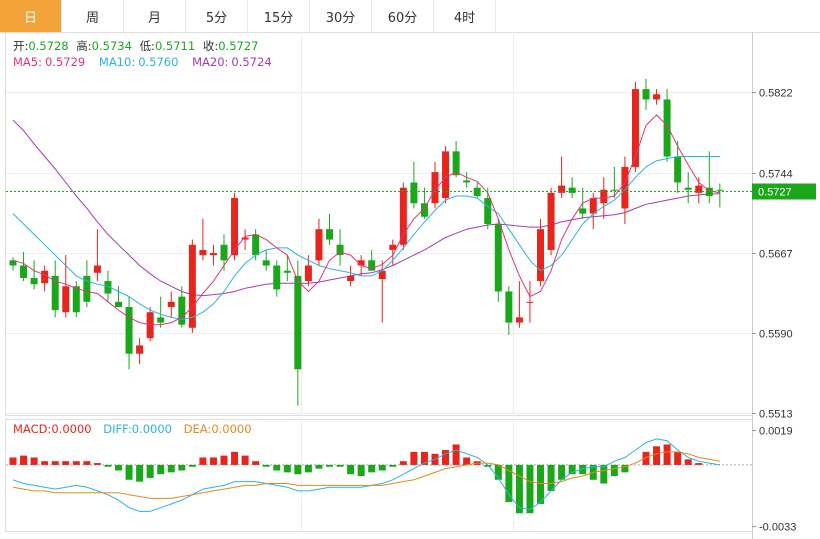 This screenshot has height=539, width=820. Describe the element at coordinates (20, 46) in the screenshot. I see `open-label: 开:` at that location.